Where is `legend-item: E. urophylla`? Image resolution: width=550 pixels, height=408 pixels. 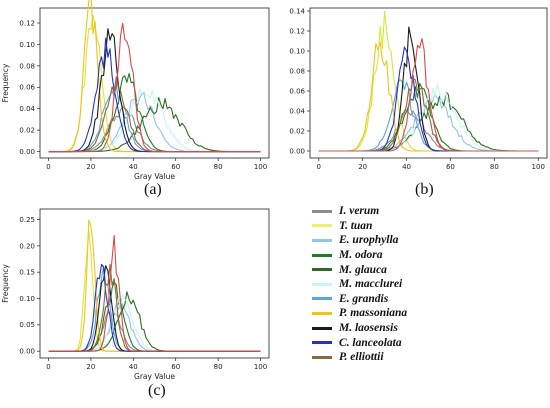
legend-item: E. urophylla is located at coordinates (382, 240).